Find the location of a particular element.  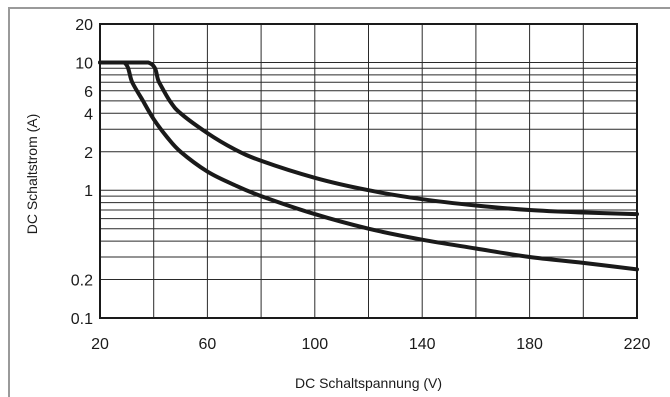

frame-border-top is located at coordinates (339, 8).